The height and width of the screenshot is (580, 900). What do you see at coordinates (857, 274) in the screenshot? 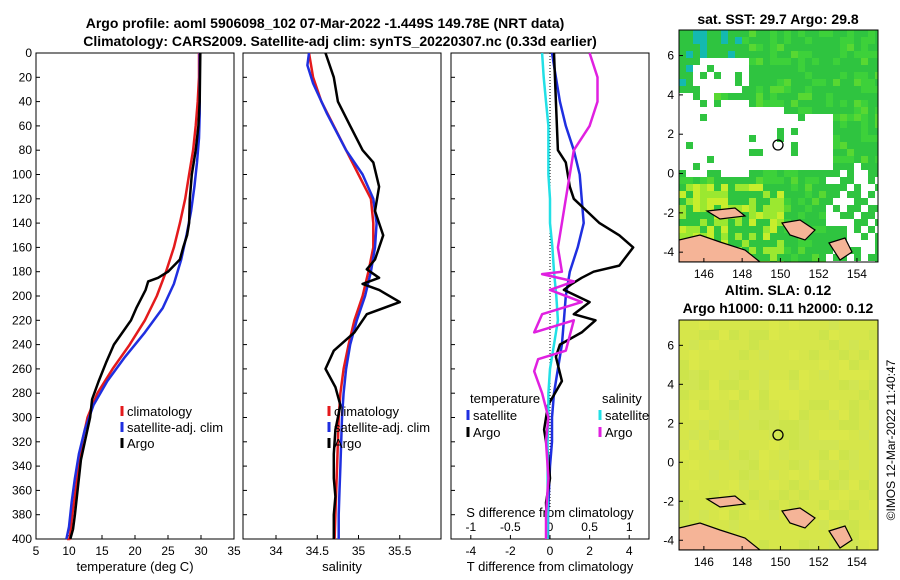
I see `x-tick-label: 154` at bounding box center [857, 274].